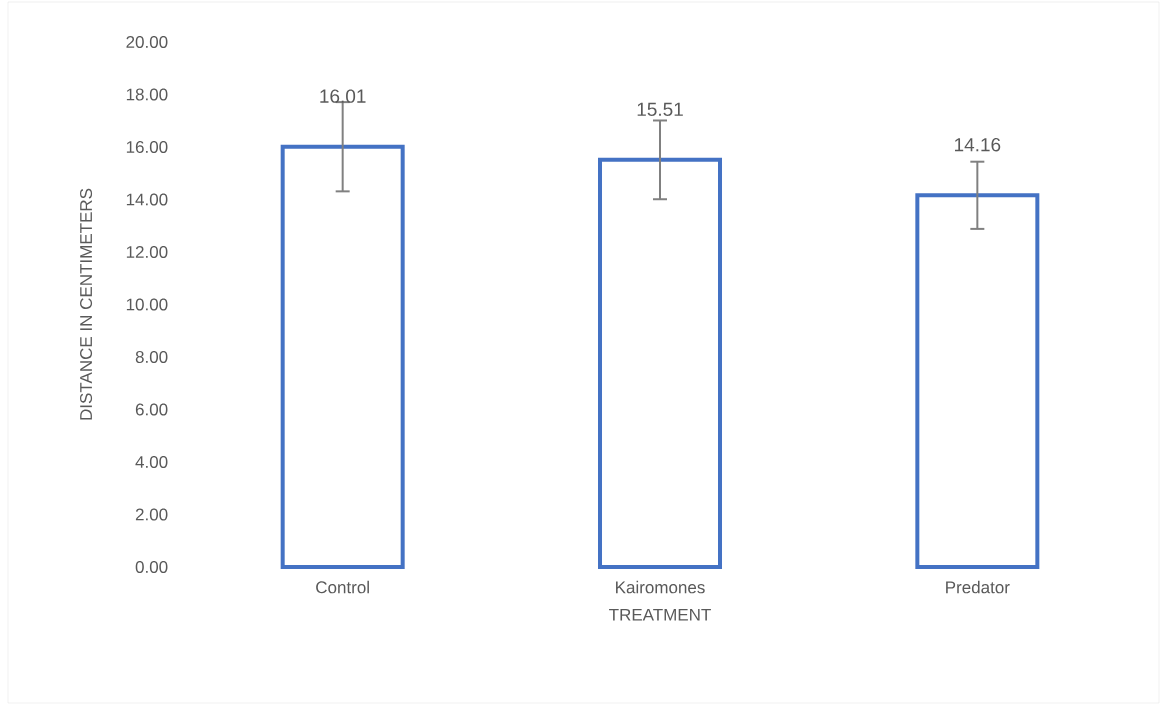 The height and width of the screenshot is (705, 1161). I want to click on x-axis-title: TREATMENT, so click(660, 614).